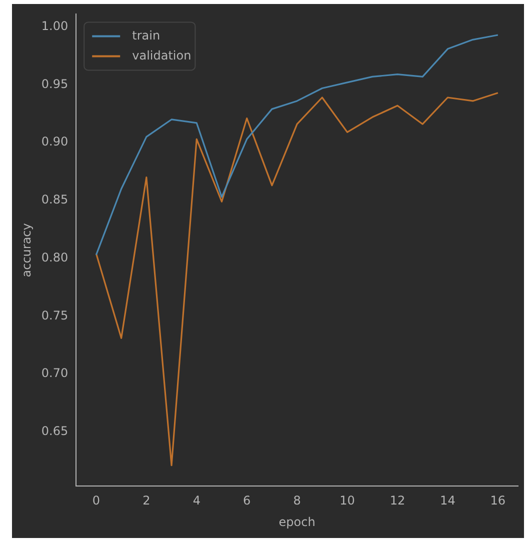 The image size is (526, 540). What do you see at coordinates (398, 501) in the screenshot?
I see `x-tick-label: 12` at bounding box center [398, 501].